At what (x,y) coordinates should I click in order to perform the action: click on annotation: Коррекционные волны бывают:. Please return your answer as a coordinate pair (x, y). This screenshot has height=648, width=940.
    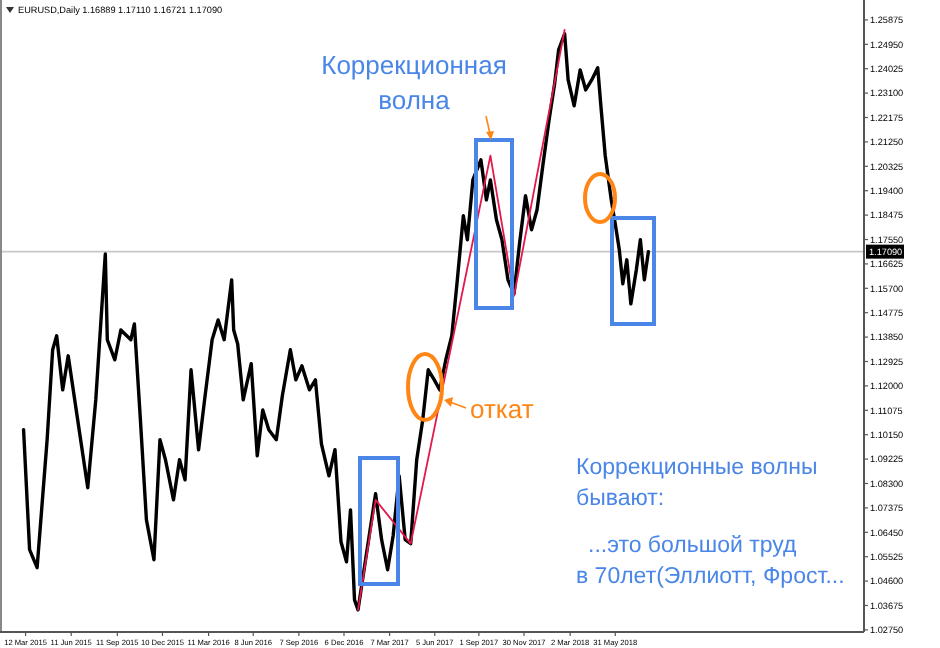
    Looking at the image, I should click on (697, 484).